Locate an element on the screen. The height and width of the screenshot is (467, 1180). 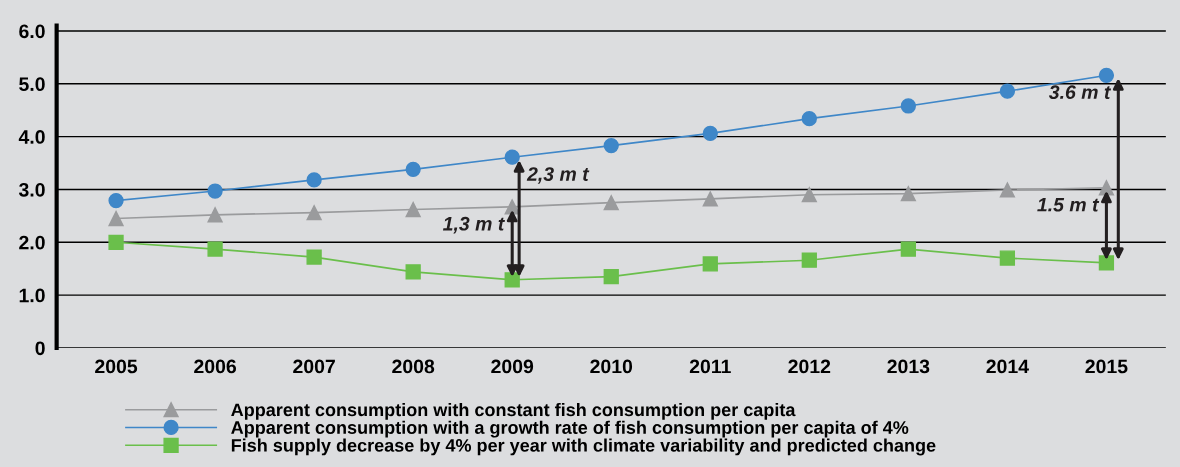
x-tick-label: 2006 is located at coordinates (215, 366).